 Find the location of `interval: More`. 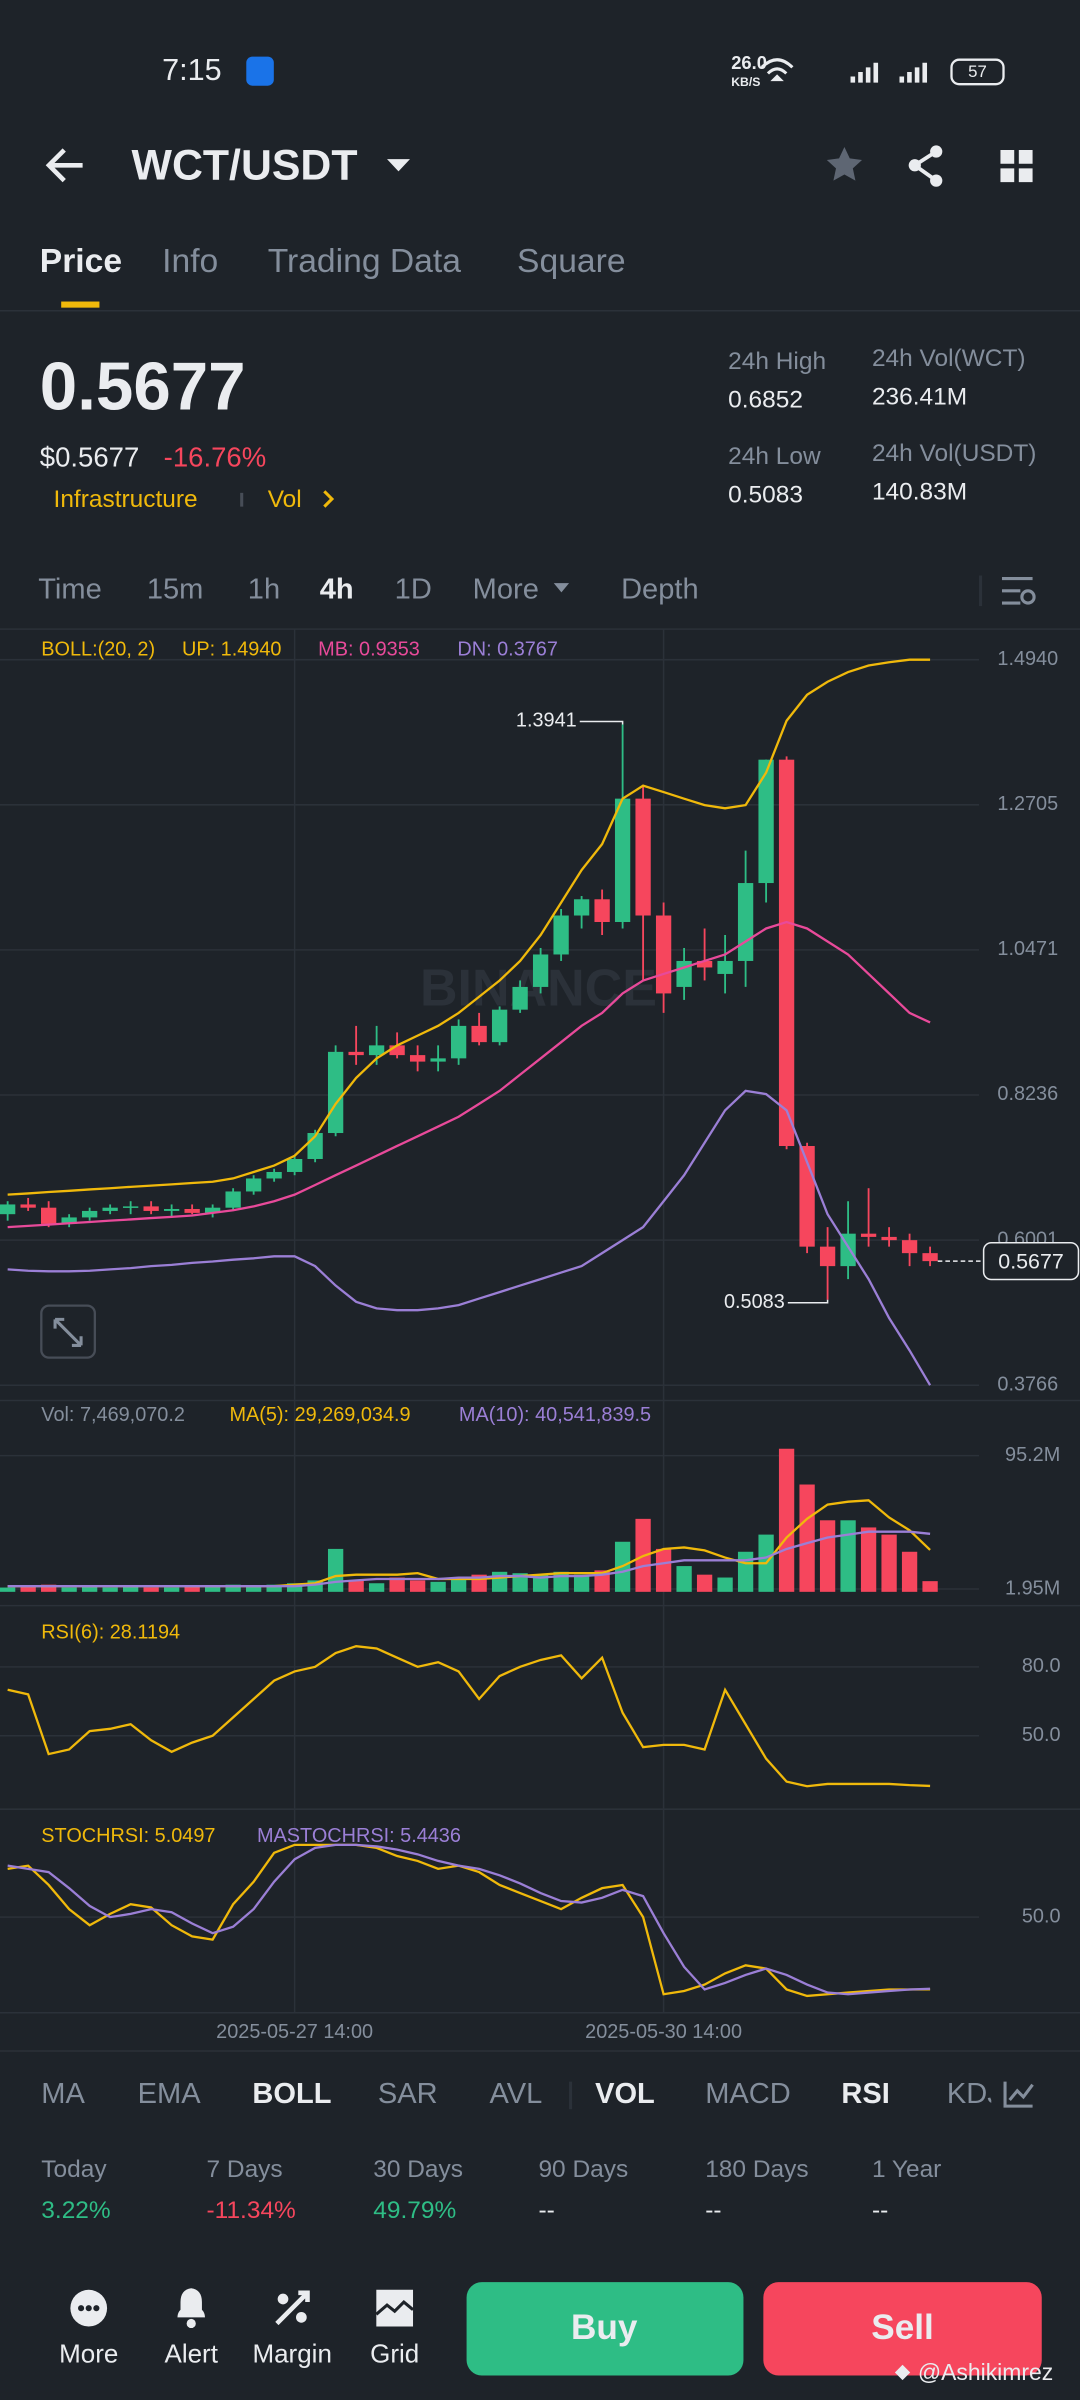

interval: More is located at coordinates (506, 589).